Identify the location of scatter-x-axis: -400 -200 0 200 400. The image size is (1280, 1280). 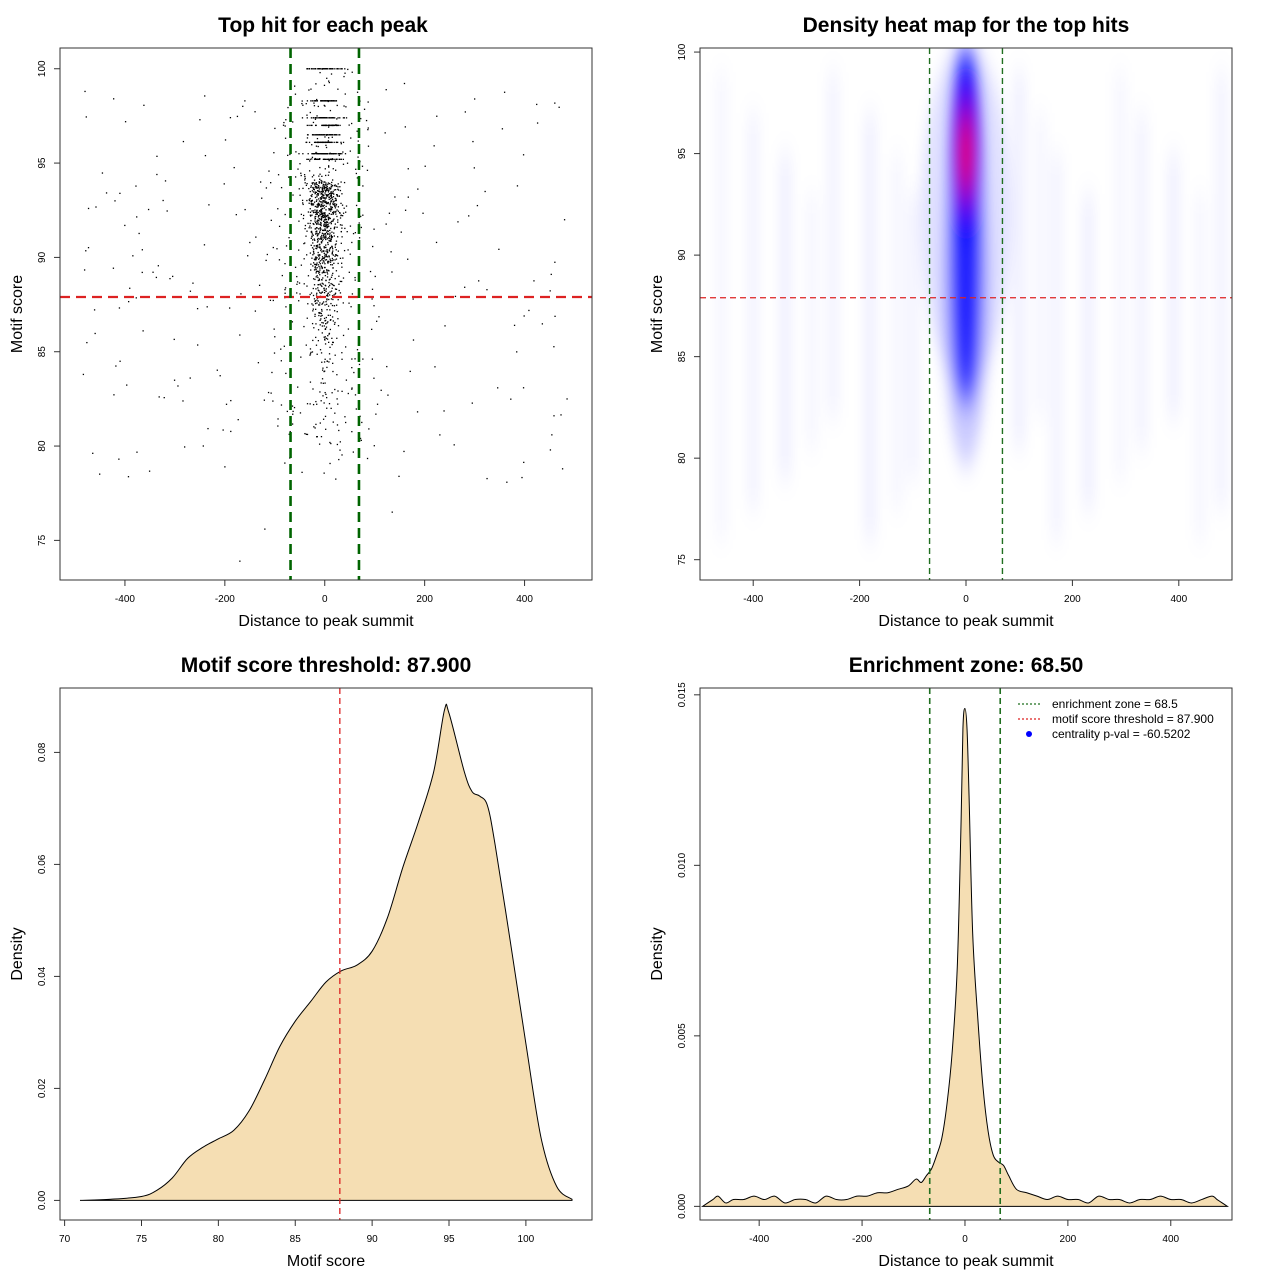
(324, 592).